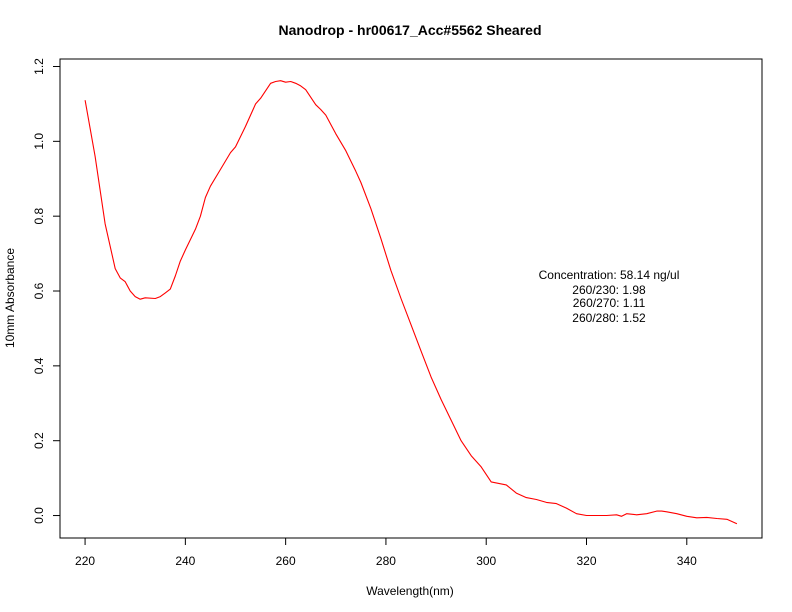 The width and height of the screenshot is (792, 612). Describe the element at coordinates (85, 561) in the screenshot. I see `x-tick-label: 220` at that location.